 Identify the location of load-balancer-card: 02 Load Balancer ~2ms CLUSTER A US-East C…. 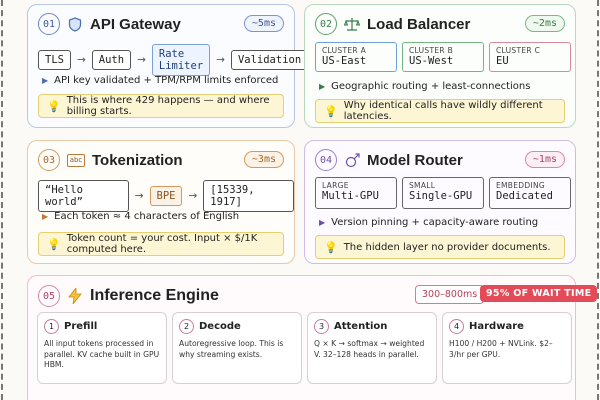
(440, 66).